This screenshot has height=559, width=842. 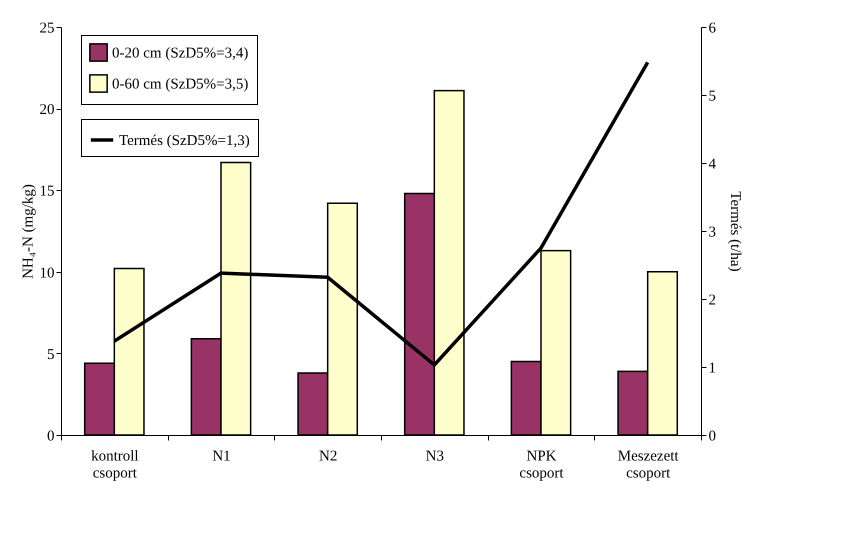 What do you see at coordinates (712, 368) in the screenshot?
I see `y2-tick-label: 1` at bounding box center [712, 368].